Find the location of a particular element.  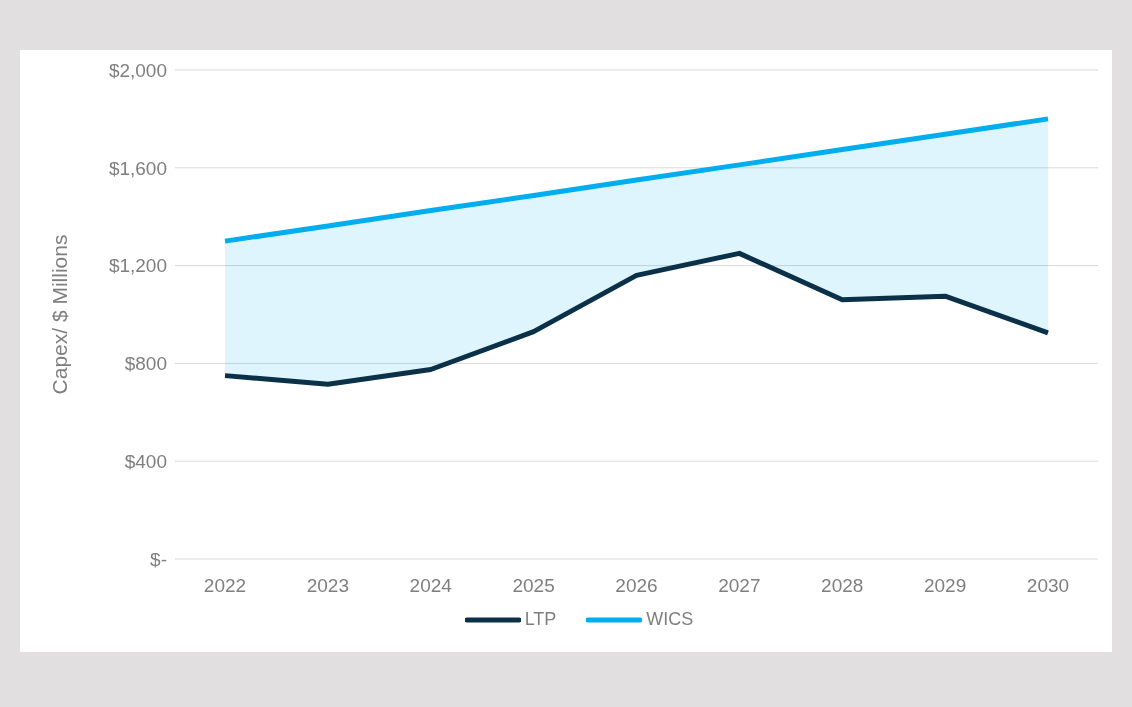

y-tick-label: $1,600 is located at coordinates (137, 168).